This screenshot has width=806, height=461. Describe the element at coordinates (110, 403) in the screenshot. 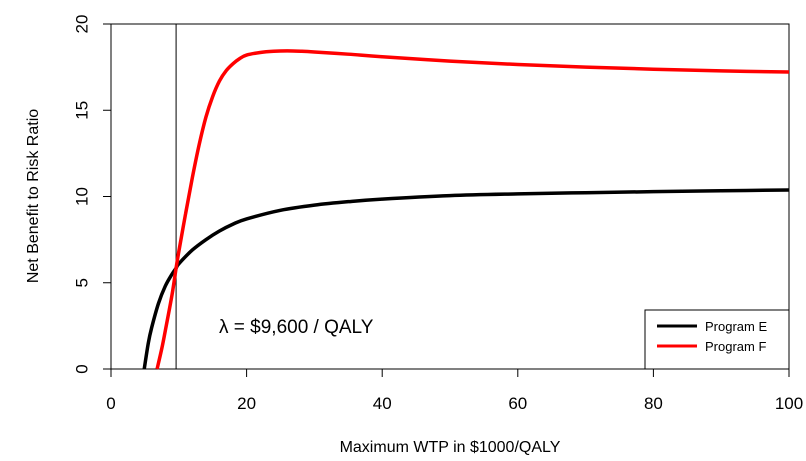

I see `x-tick-label-0: 0` at that location.